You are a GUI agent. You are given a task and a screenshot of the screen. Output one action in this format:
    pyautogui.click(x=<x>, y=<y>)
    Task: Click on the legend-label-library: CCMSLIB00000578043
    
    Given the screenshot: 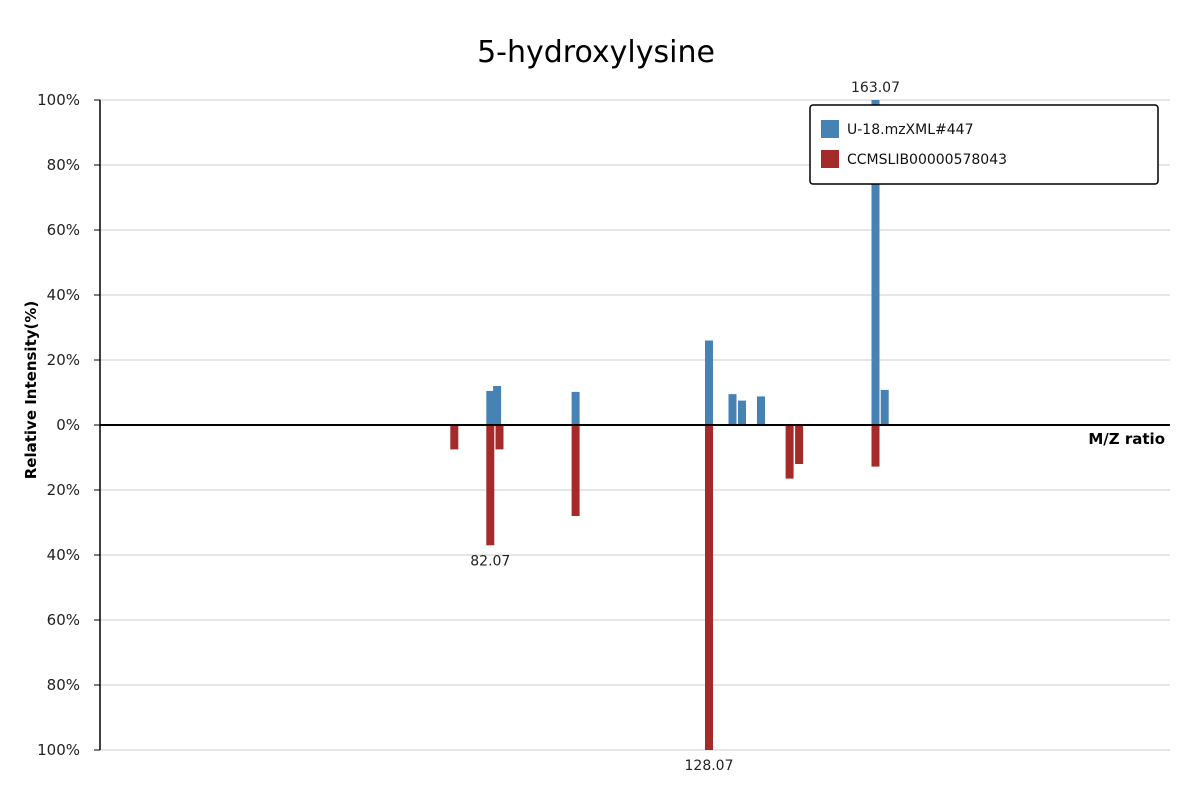 What is the action you would take?
    pyautogui.click(x=927, y=160)
    